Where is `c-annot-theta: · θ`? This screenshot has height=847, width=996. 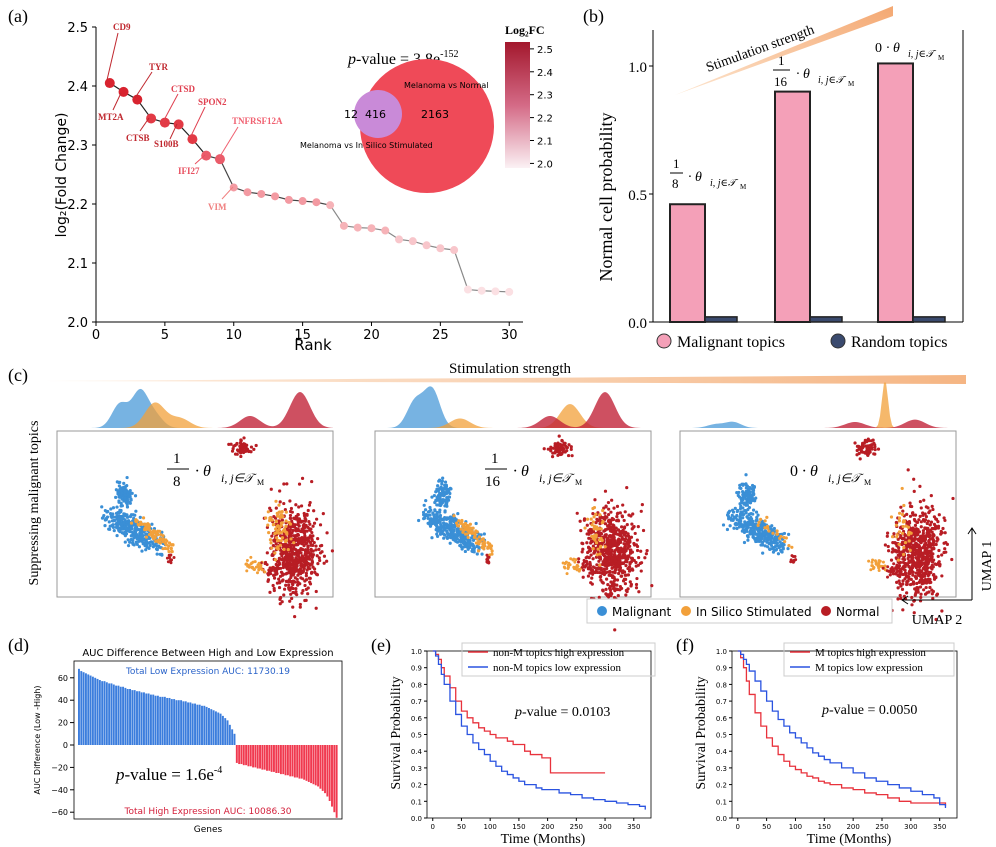 c-annot-theta: · θ is located at coordinates (810, 471).